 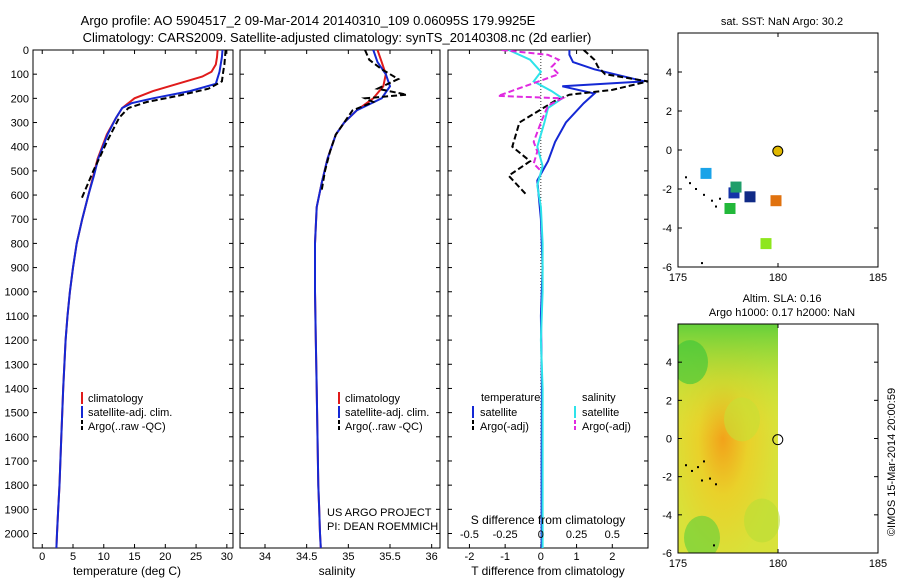 I want to click on x-tick-label: 34, so click(x=265, y=557).